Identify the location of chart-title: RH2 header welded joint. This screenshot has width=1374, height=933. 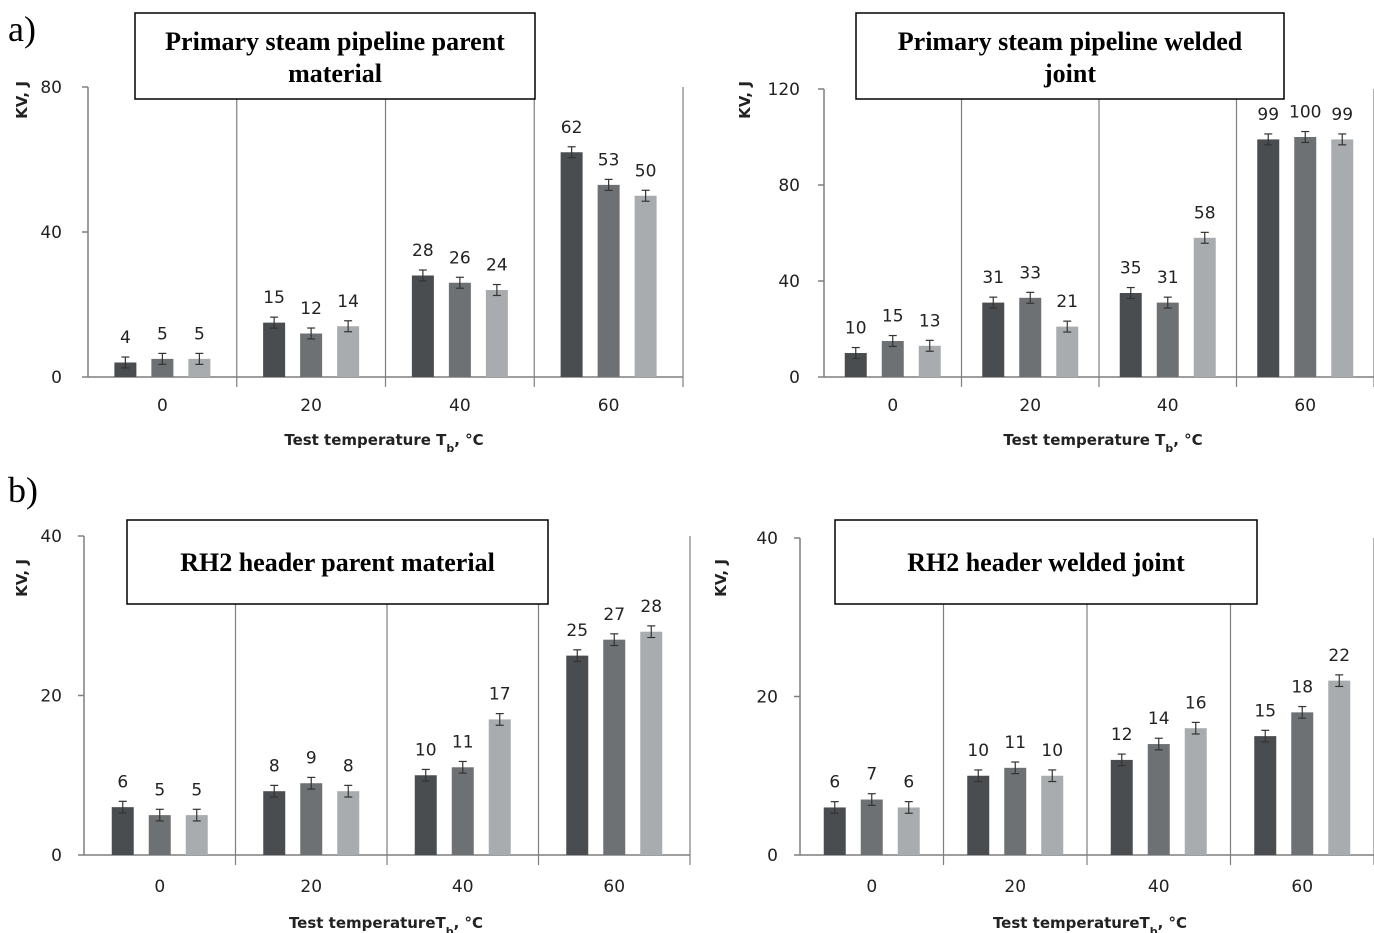
(1046, 562).